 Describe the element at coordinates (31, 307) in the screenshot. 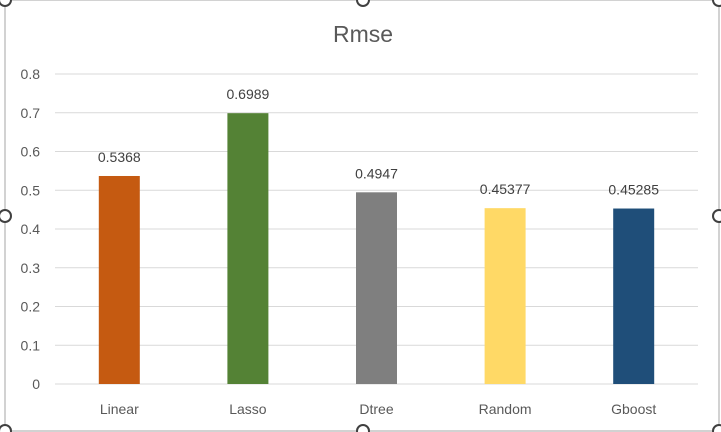

I see `y-tick-label: 0.2` at that location.